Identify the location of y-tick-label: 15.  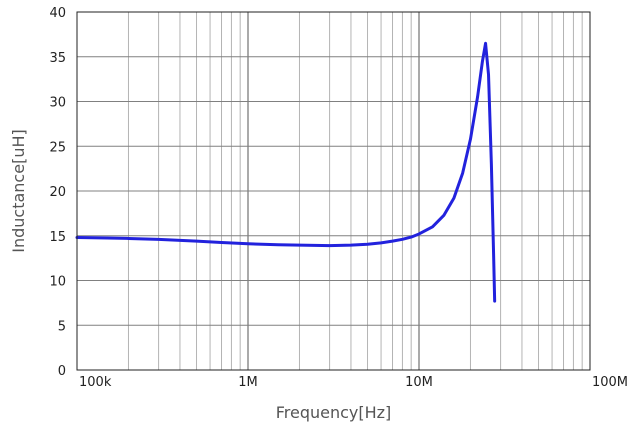
(57, 237).